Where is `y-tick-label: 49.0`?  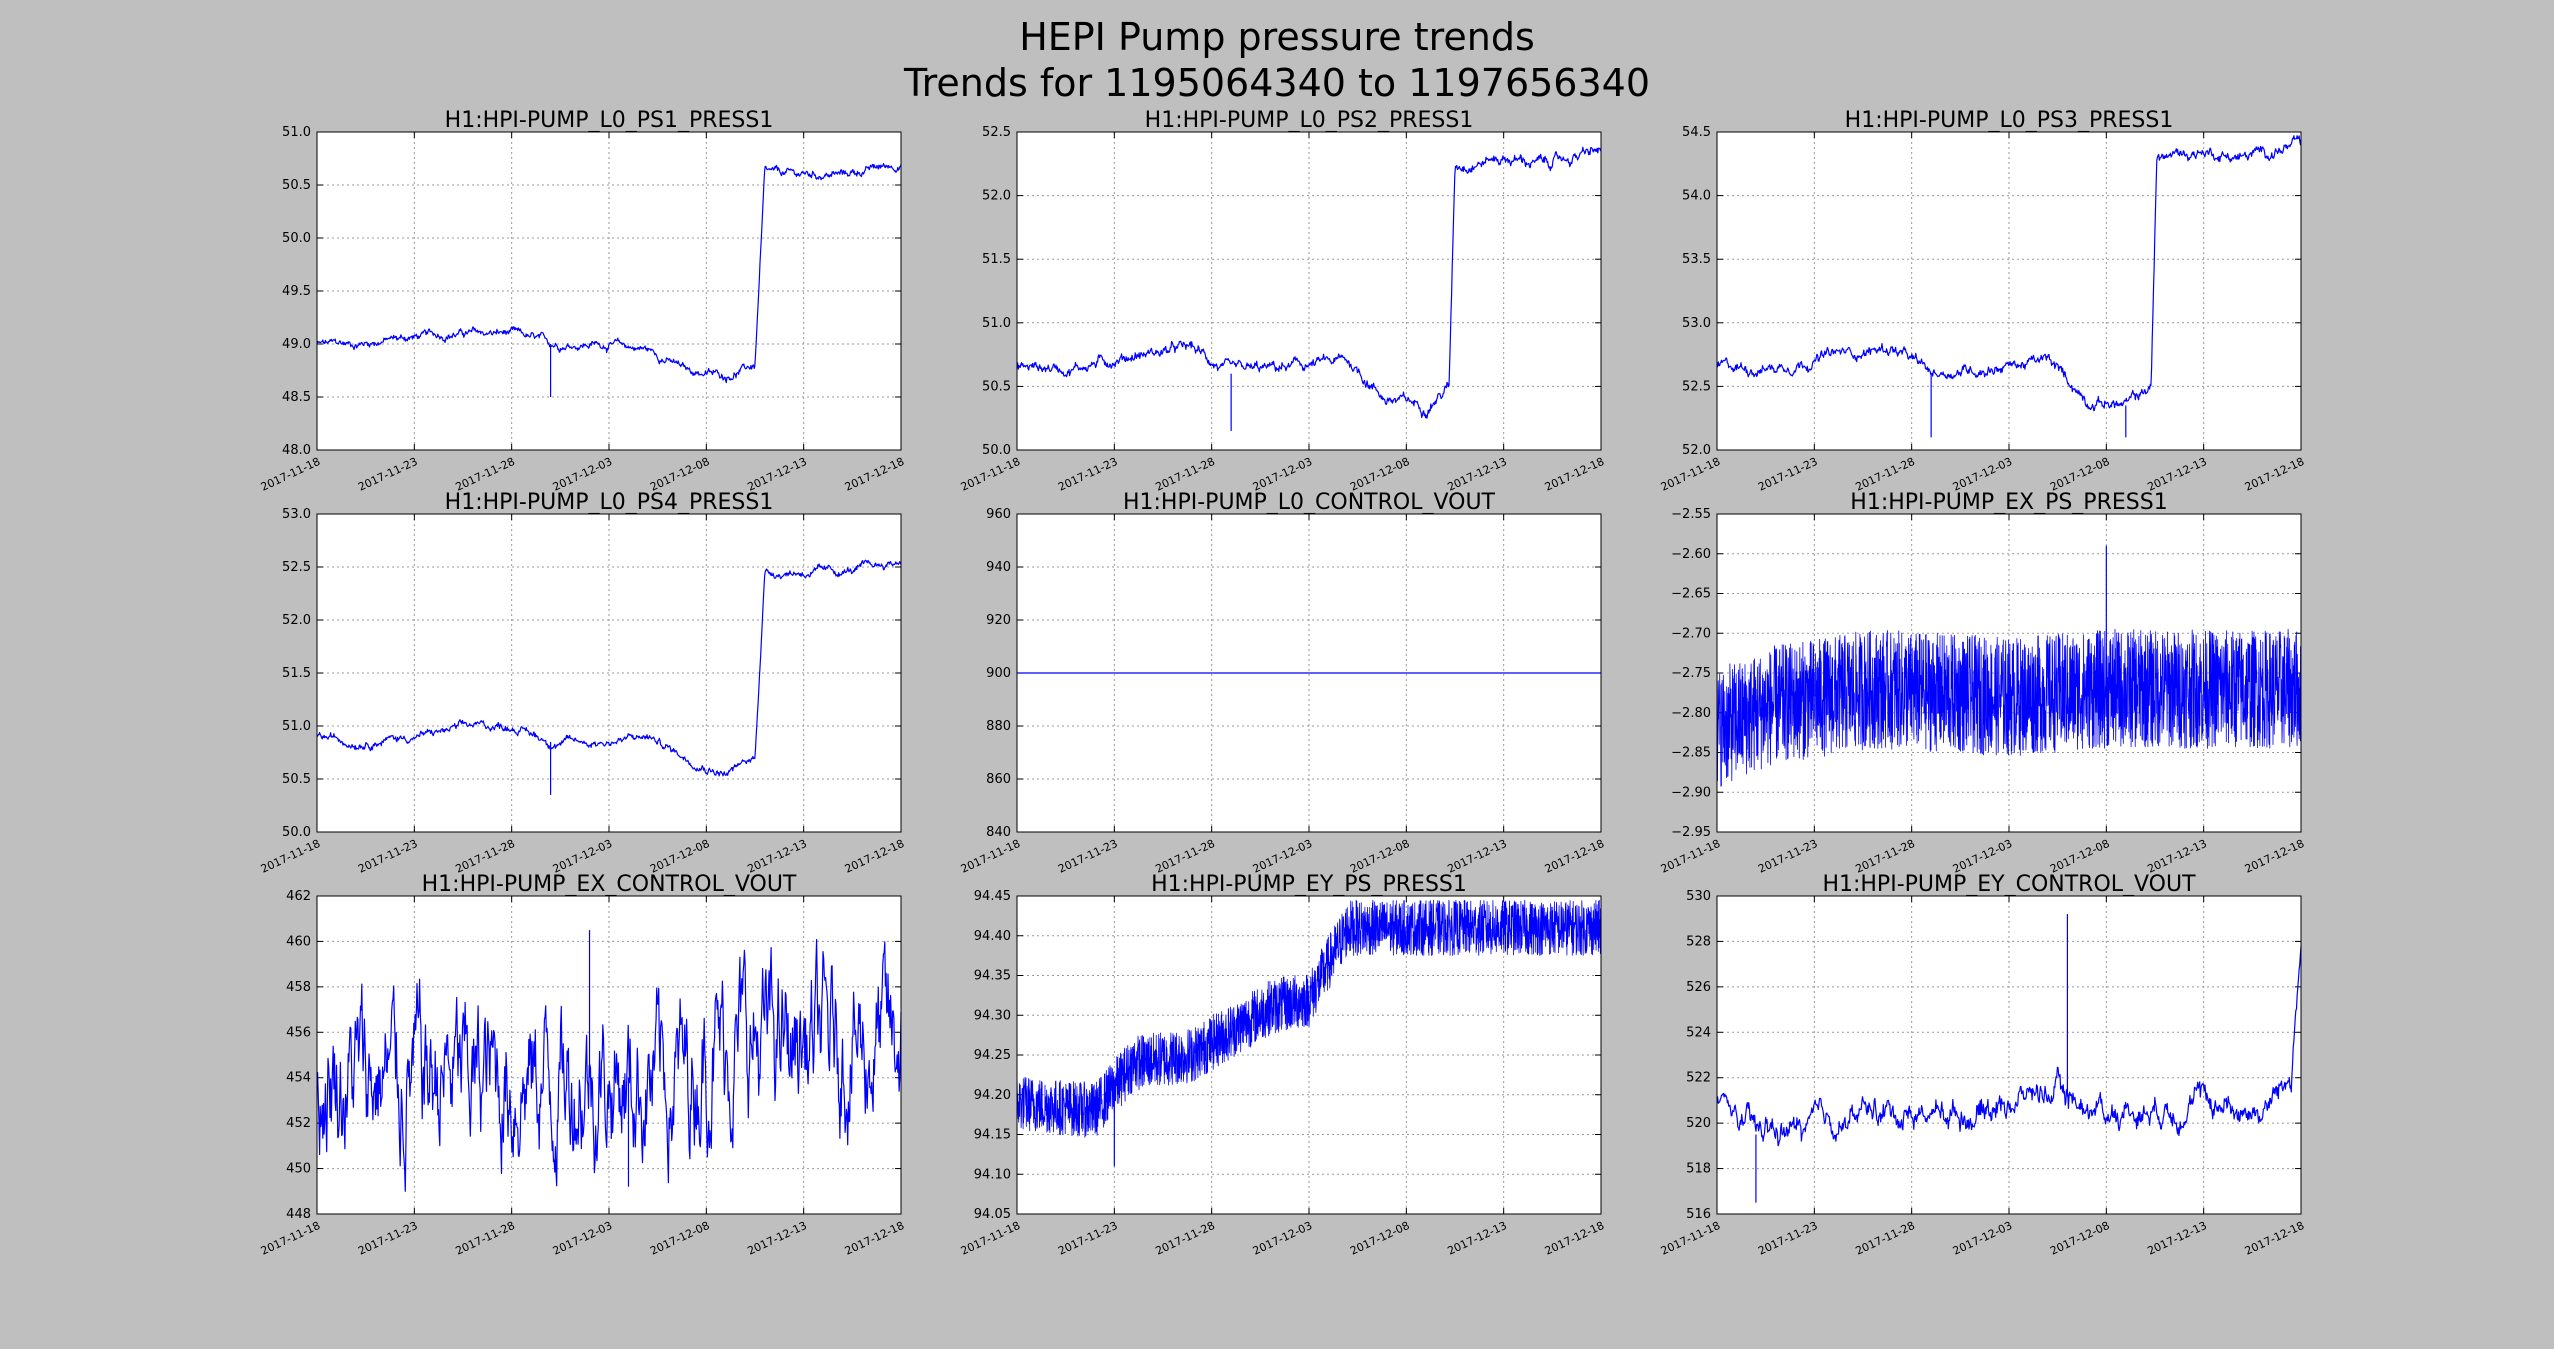
y-tick-label: 49.0 is located at coordinates (296, 344).